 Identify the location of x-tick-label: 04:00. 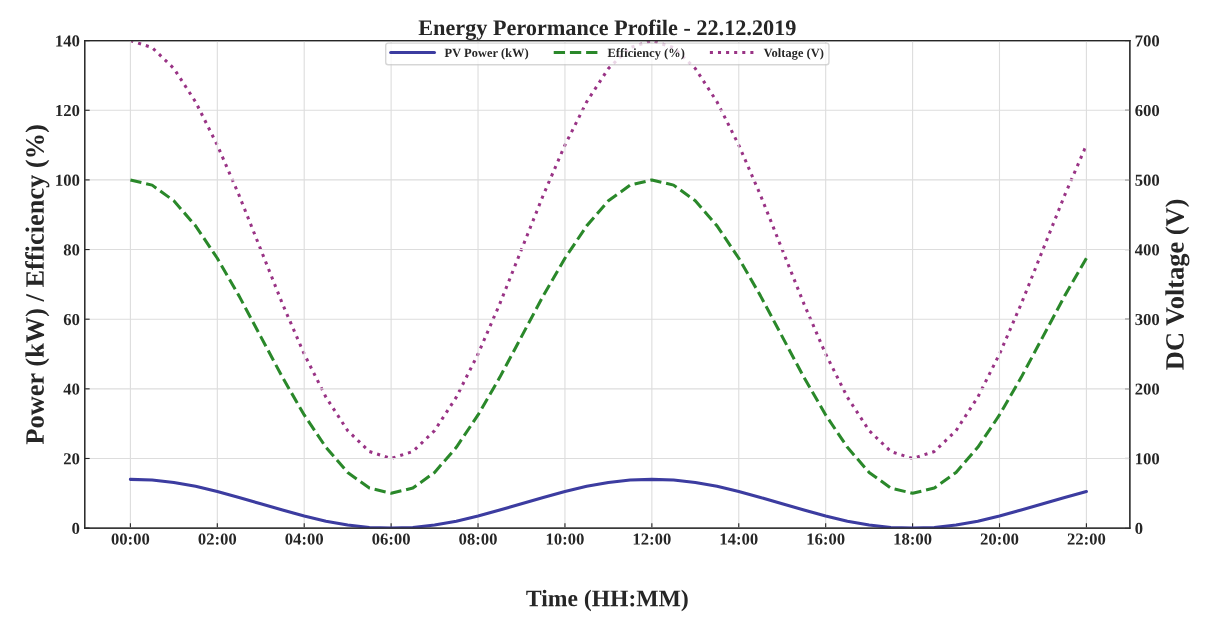
(304, 539).